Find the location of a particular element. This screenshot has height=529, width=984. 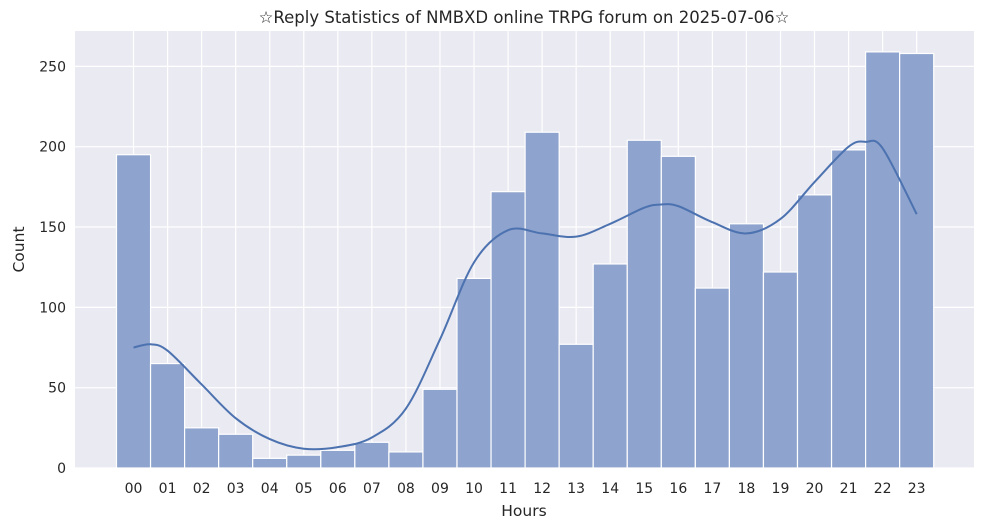

x-tick-label: 22 is located at coordinates (883, 489).